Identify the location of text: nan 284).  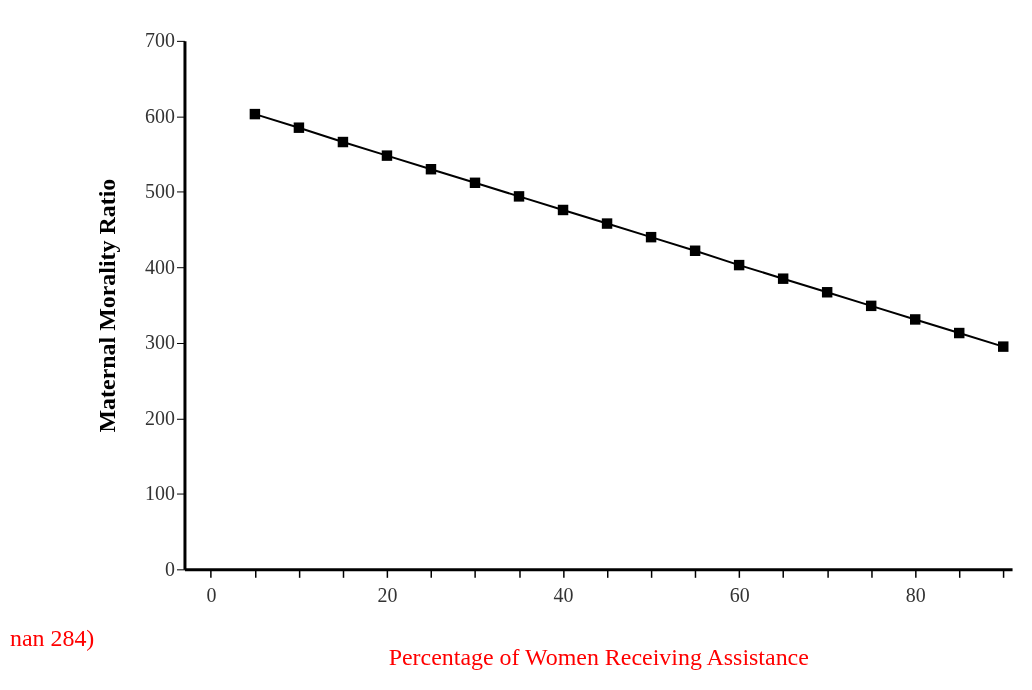
(52, 638).